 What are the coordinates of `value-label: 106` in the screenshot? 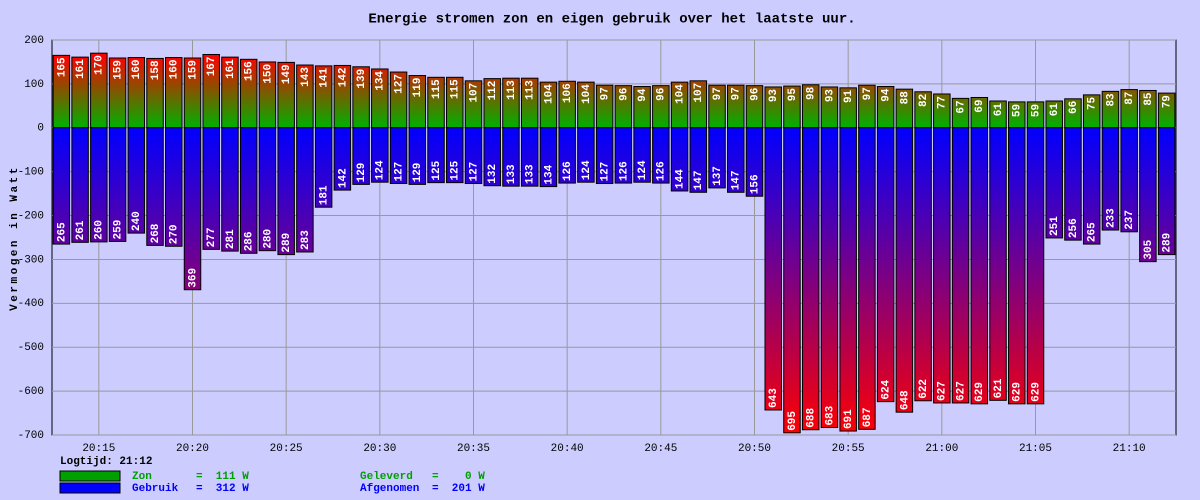 It's located at (568, 93).